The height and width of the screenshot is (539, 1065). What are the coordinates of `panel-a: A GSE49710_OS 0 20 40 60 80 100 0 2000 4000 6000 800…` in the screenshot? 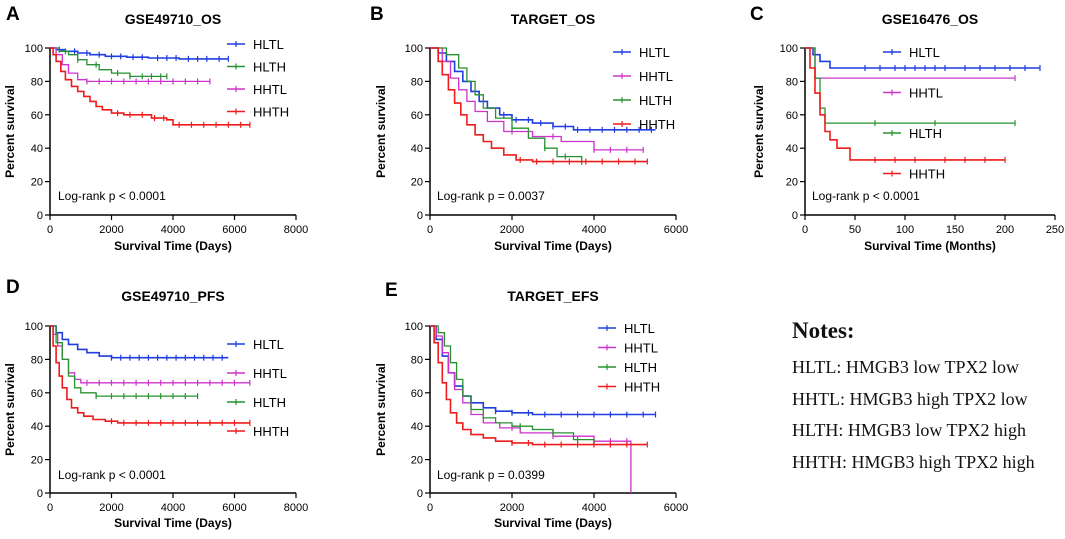 It's located at (155, 128).